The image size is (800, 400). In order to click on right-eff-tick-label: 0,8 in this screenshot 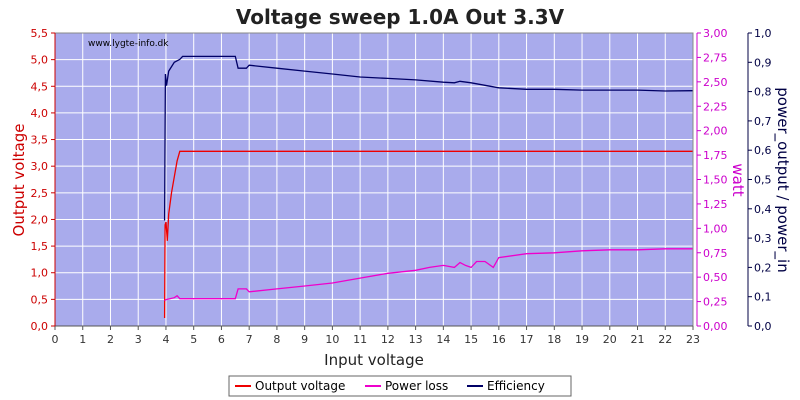, I will do `click(763, 92)`.